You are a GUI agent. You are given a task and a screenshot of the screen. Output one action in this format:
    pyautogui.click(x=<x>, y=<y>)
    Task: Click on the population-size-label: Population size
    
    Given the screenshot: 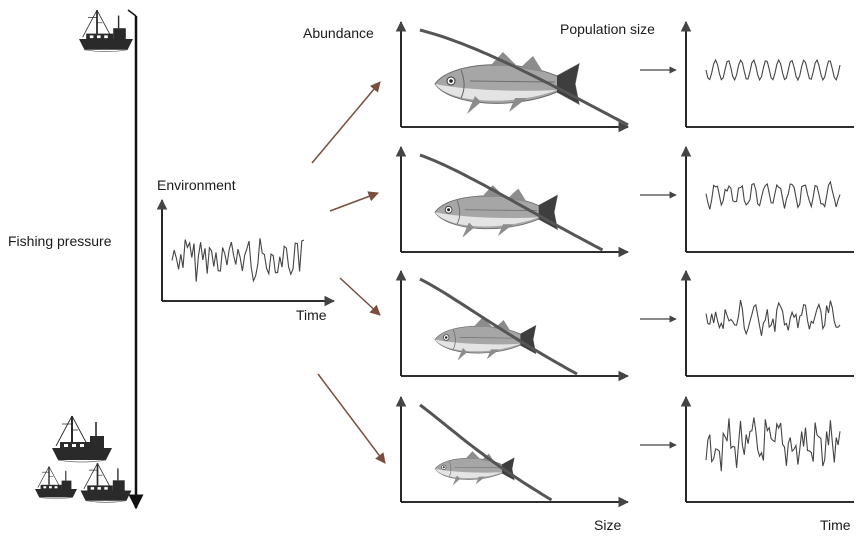 What is the action you would take?
    pyautogui.click(x=607, y=29)
    